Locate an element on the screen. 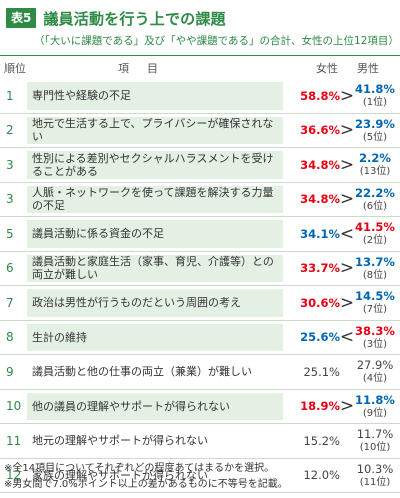 This screenshot has width=400, height=498. table-row: 11 地元の理解やサポートが得られない 15.2% 11.7% (10位) is located at coordinates (200, 441).